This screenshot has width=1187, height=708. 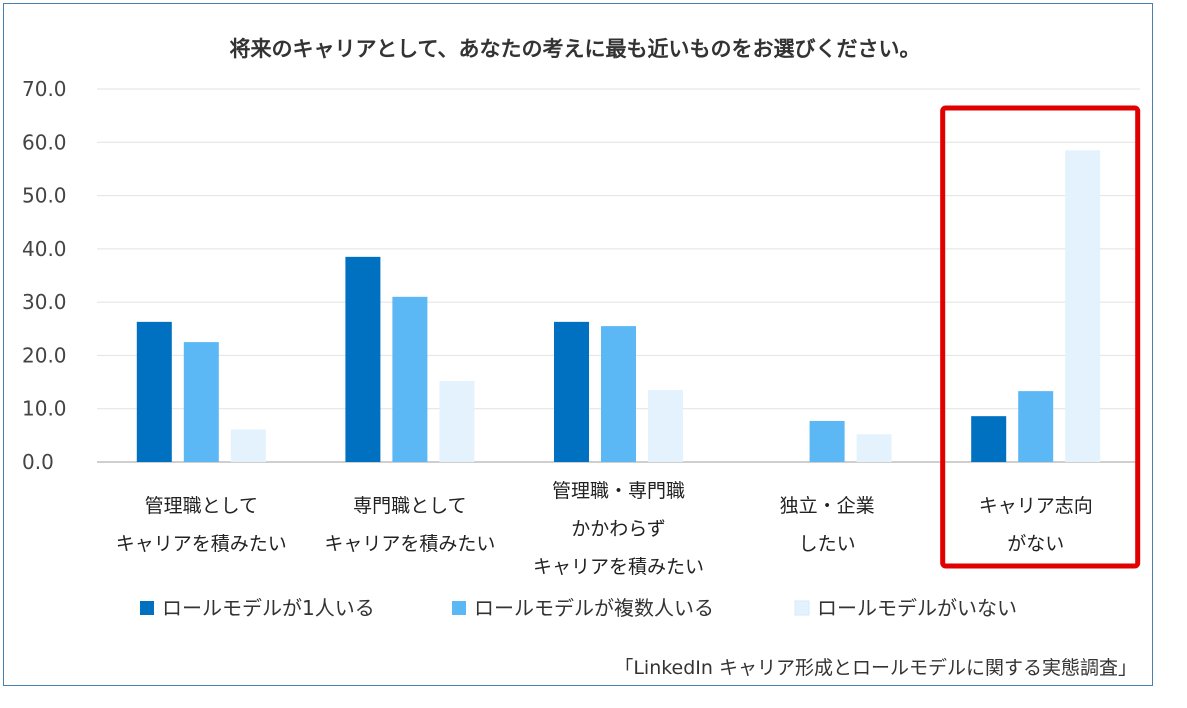 I want to click on category-label: 専門職として, so click(x=409, y=506).